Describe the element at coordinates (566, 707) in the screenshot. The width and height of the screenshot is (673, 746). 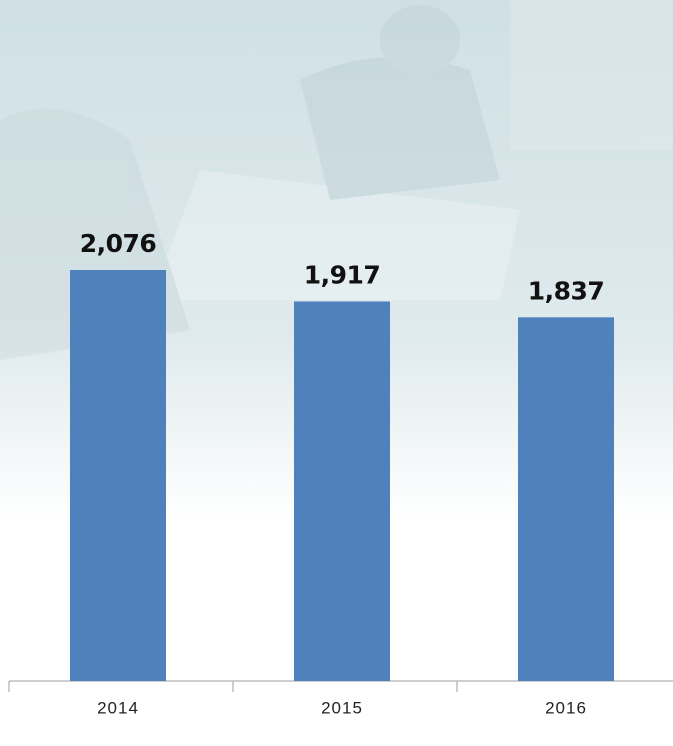
I see `x-tick-label: 2016` at that location.